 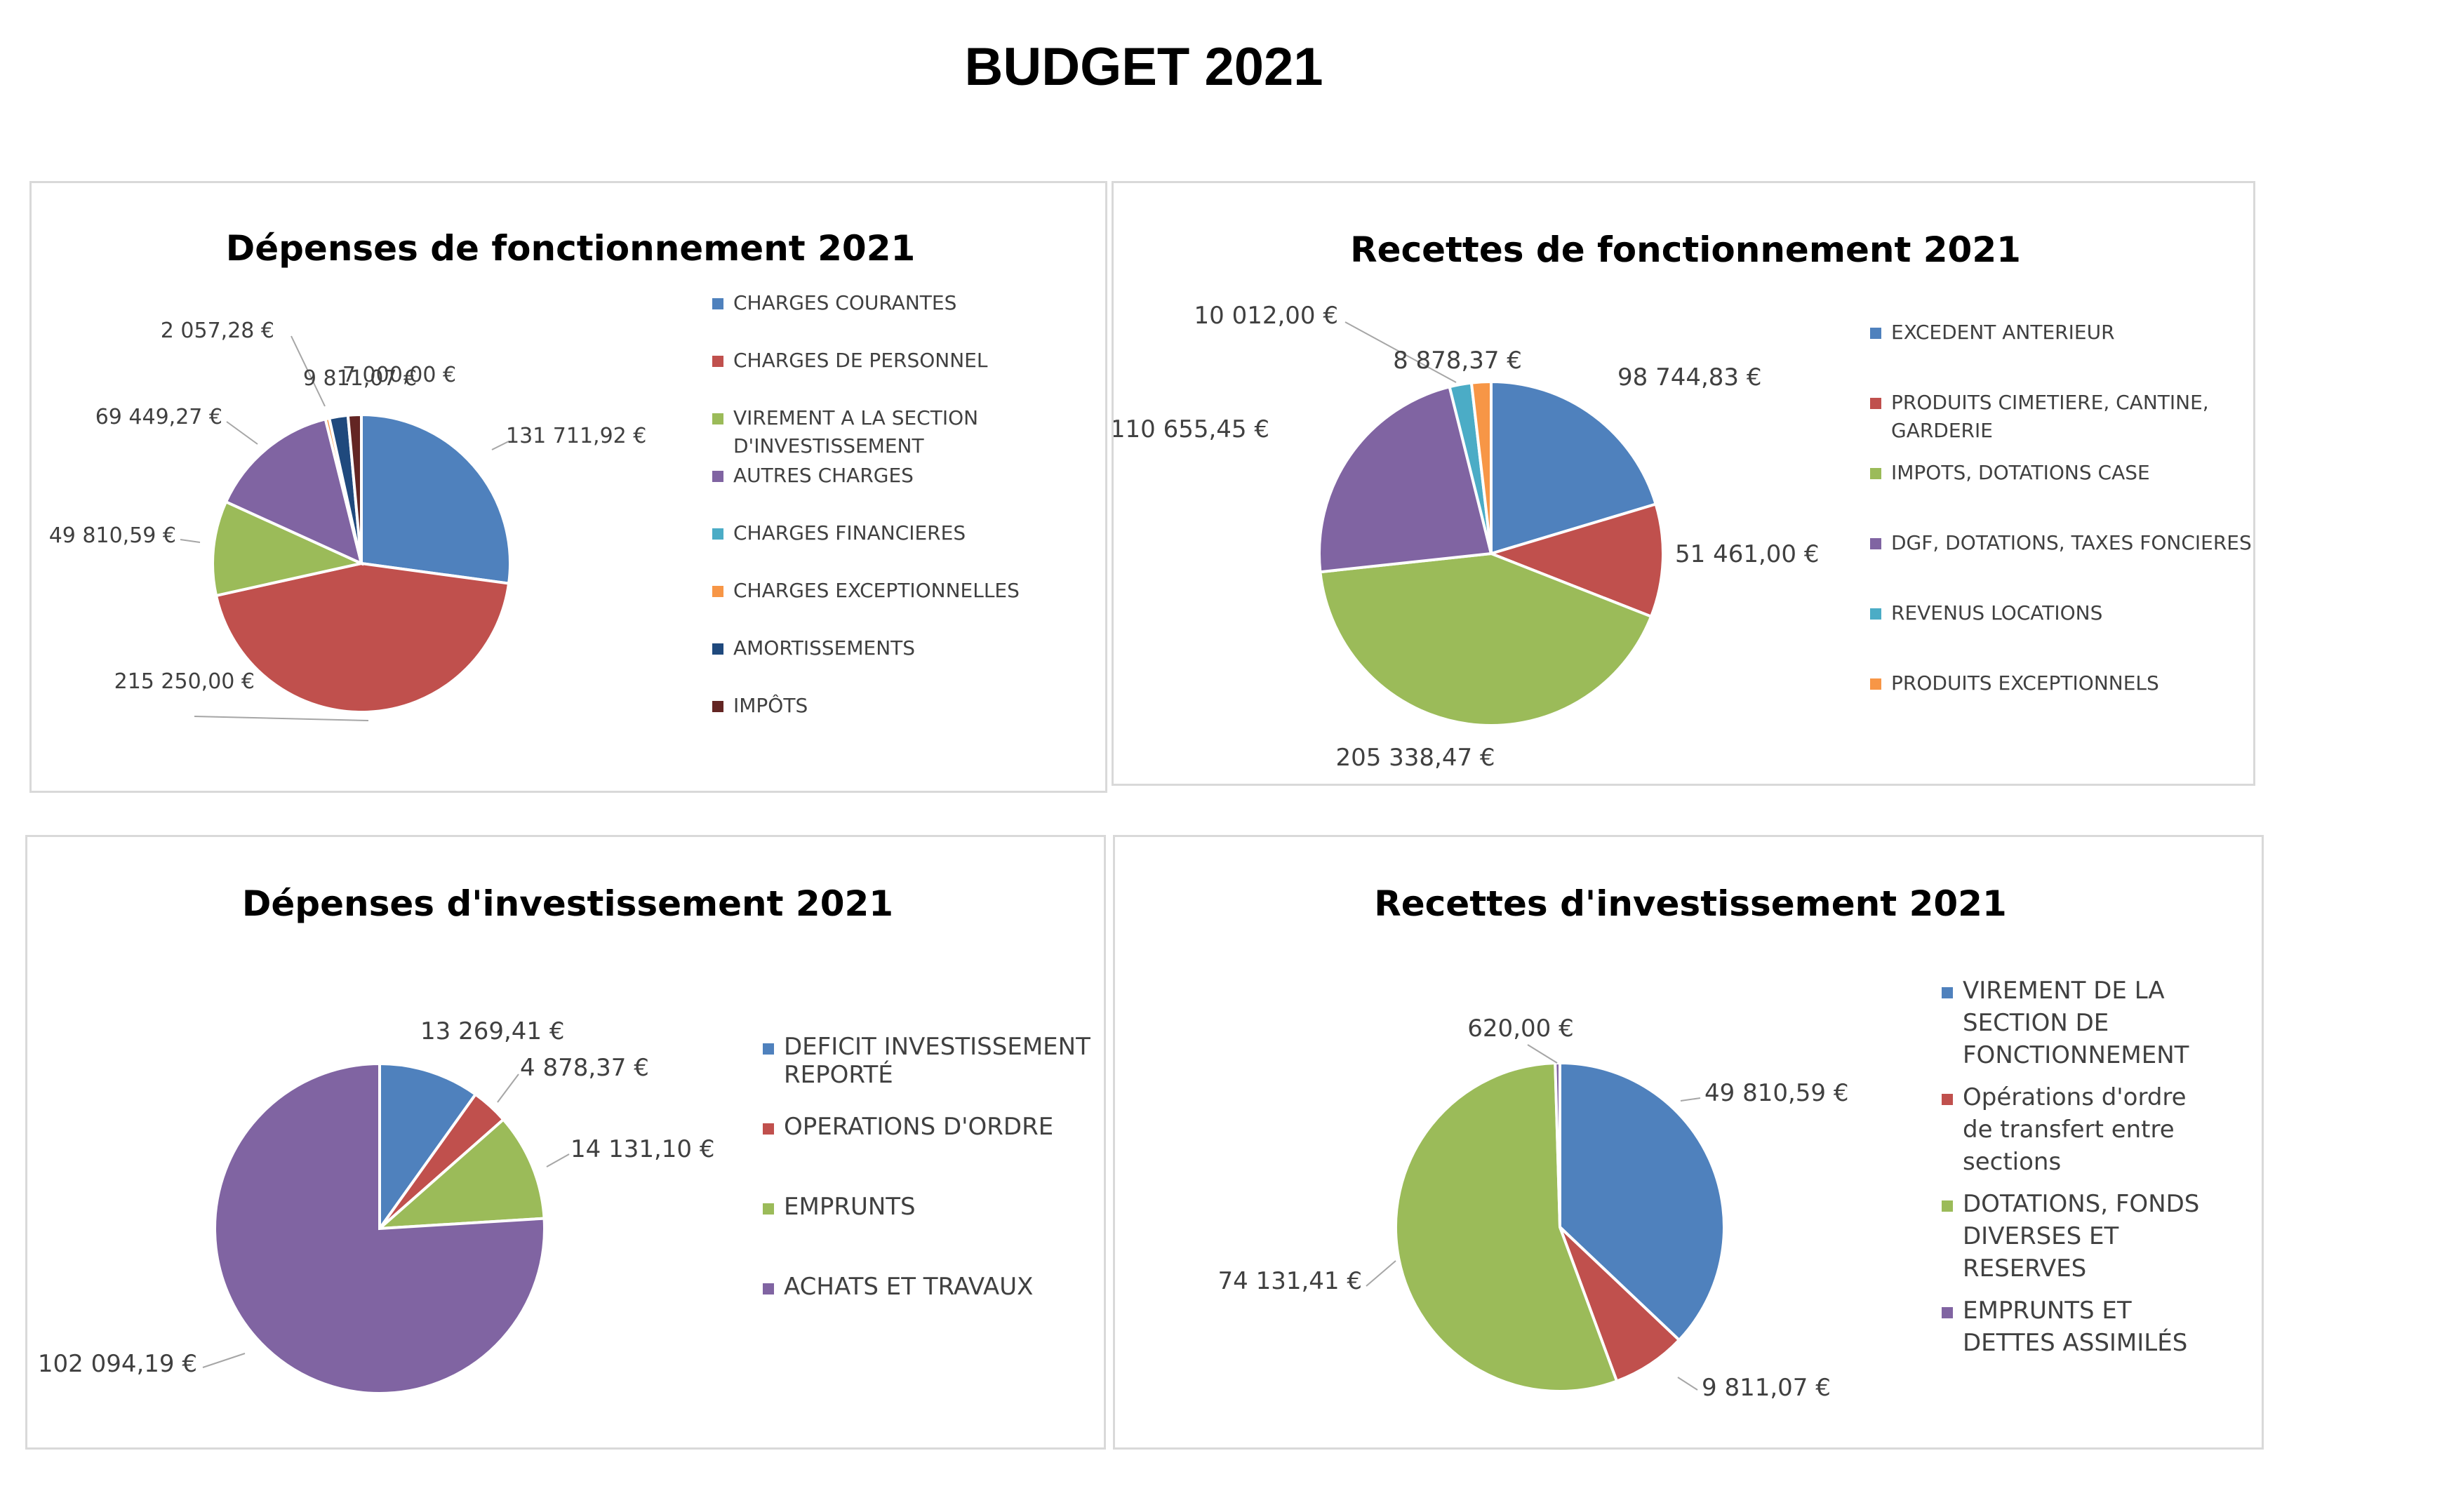 What do you see at coordinates (2036, 1023) in the screenshot?
I see `legend-label: SECTION DE` at bounding box center [2036, 1023].